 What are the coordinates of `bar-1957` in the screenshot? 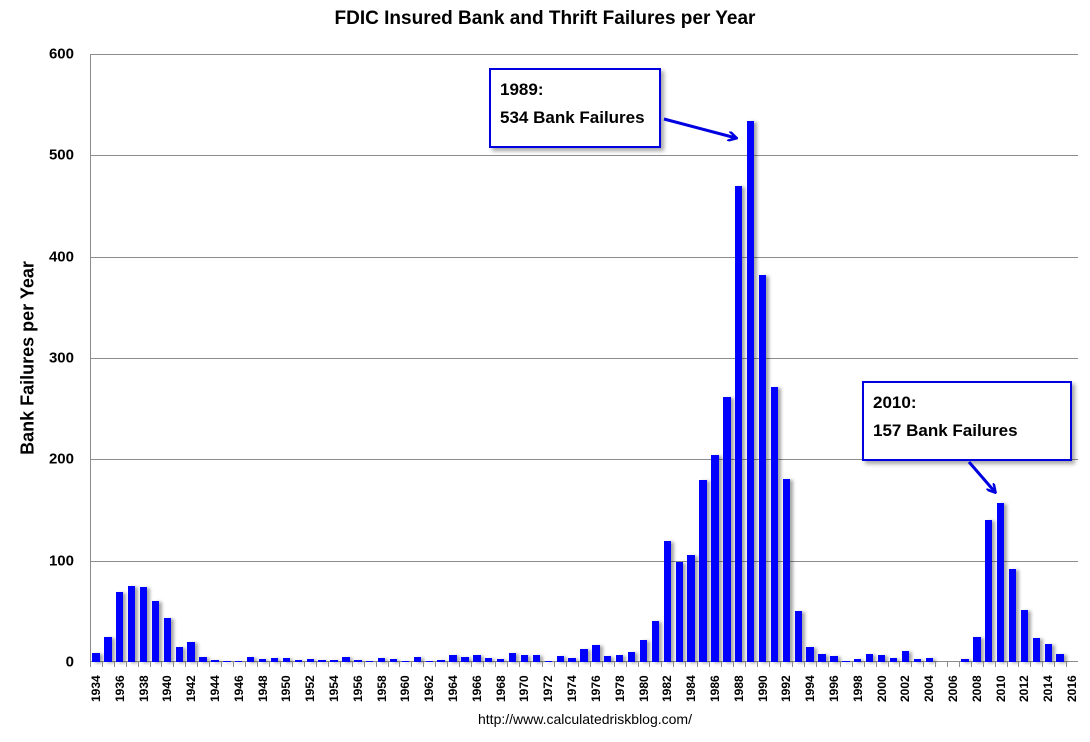 It's located at (370, 661).